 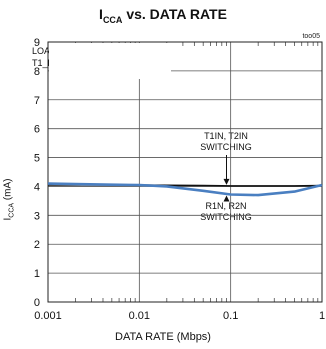 I want to click on series-line, so click(x=185, y=189).